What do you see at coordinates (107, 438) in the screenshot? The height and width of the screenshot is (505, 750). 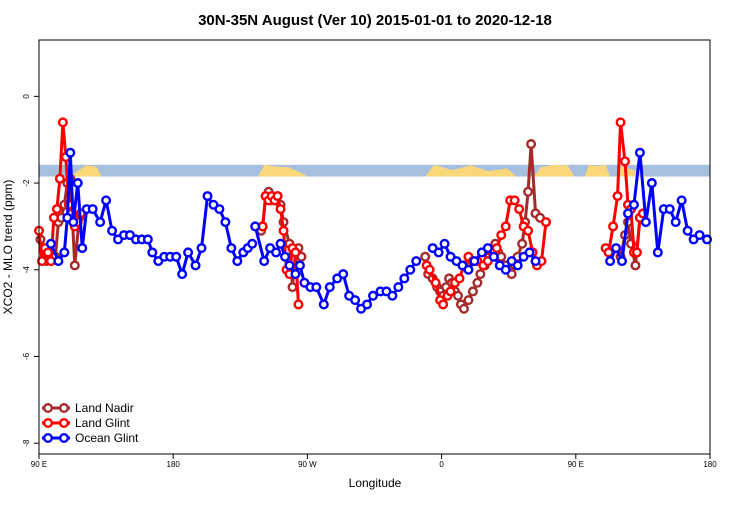 I see `legend-label: Ocean Glint` at bounding box center [107, 438].